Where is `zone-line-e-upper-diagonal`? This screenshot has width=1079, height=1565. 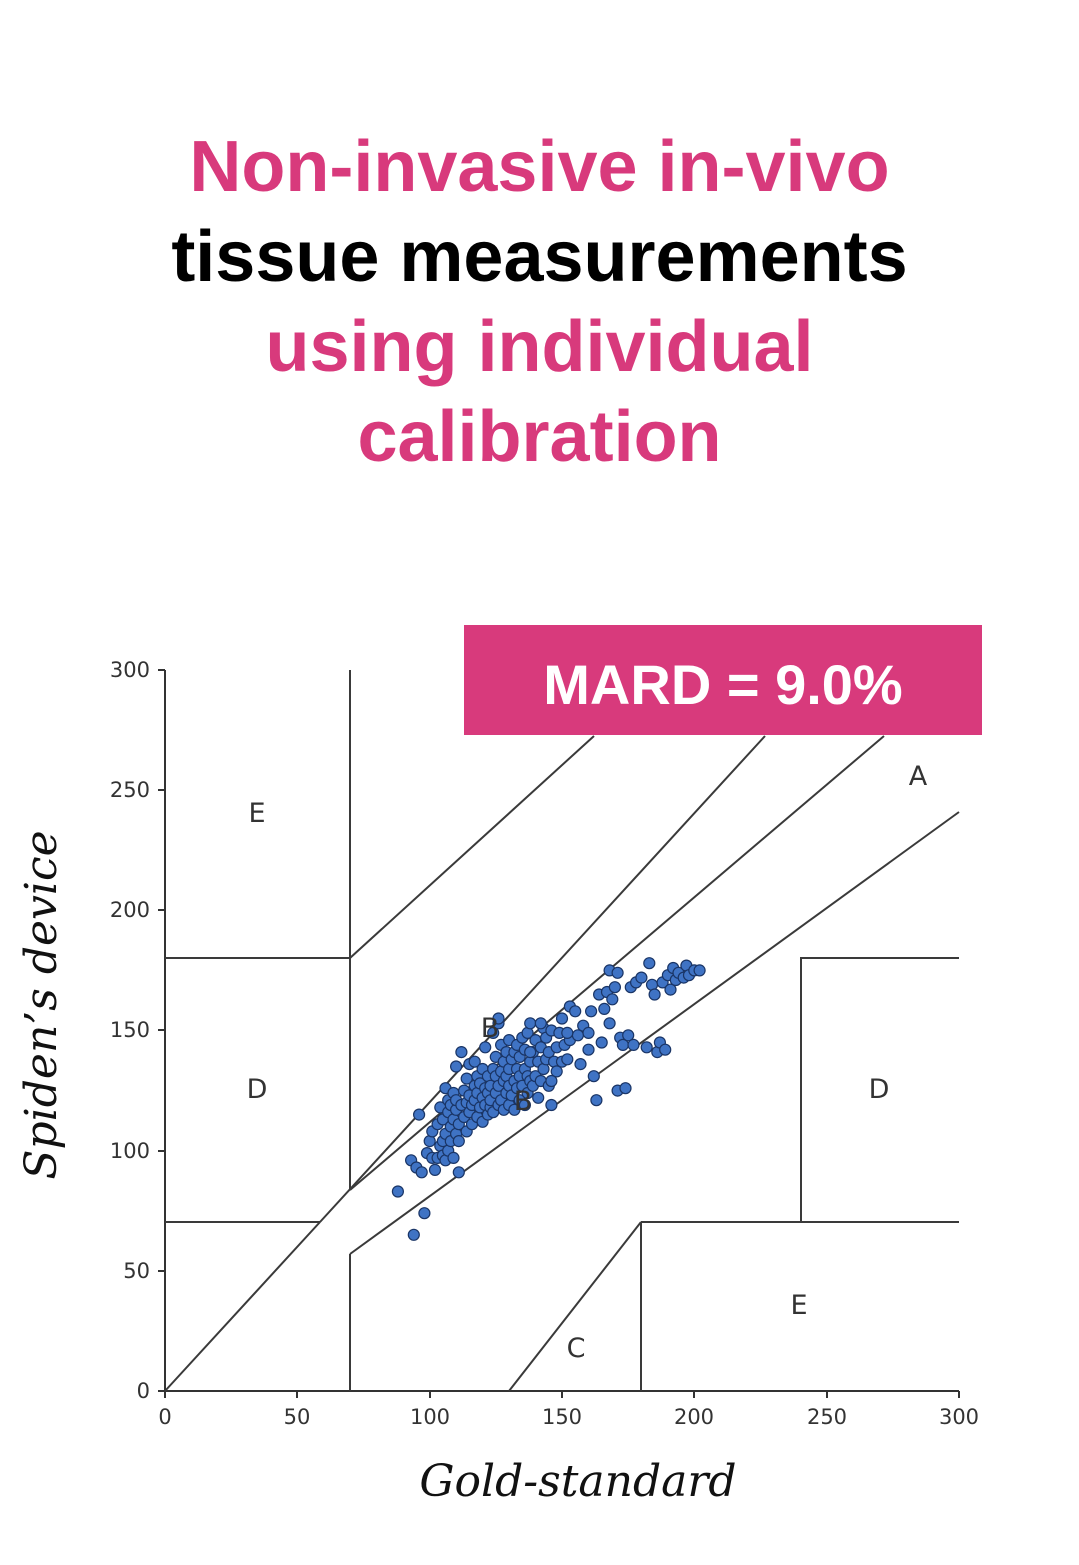
zone-line-e-upper-diagonal is located at coordinates (472, 847).